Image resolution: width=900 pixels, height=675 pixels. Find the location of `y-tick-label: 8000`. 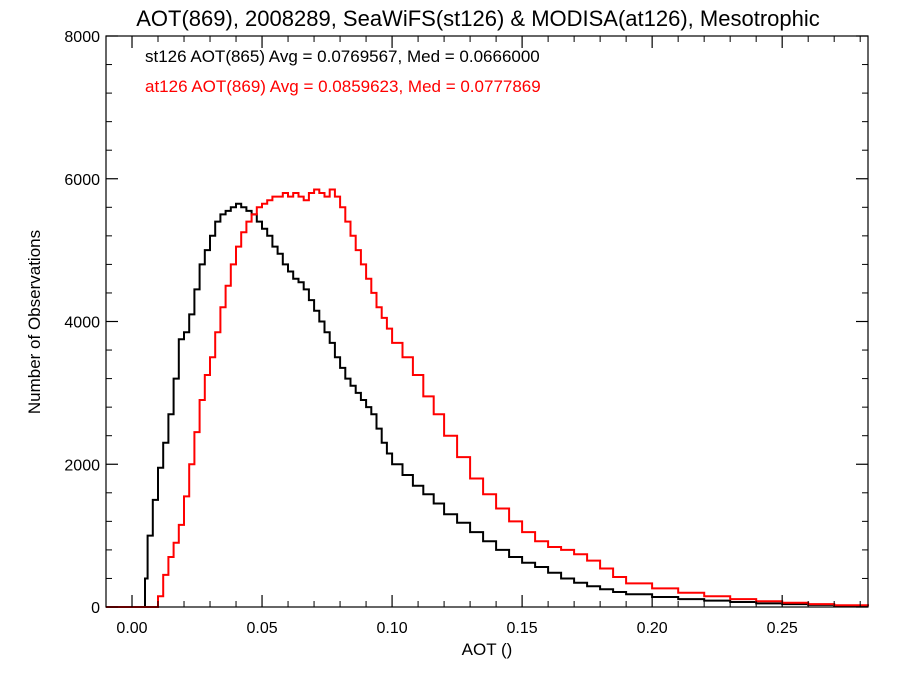

y-tick-label: 8000 is located at coordinates (82, 37).